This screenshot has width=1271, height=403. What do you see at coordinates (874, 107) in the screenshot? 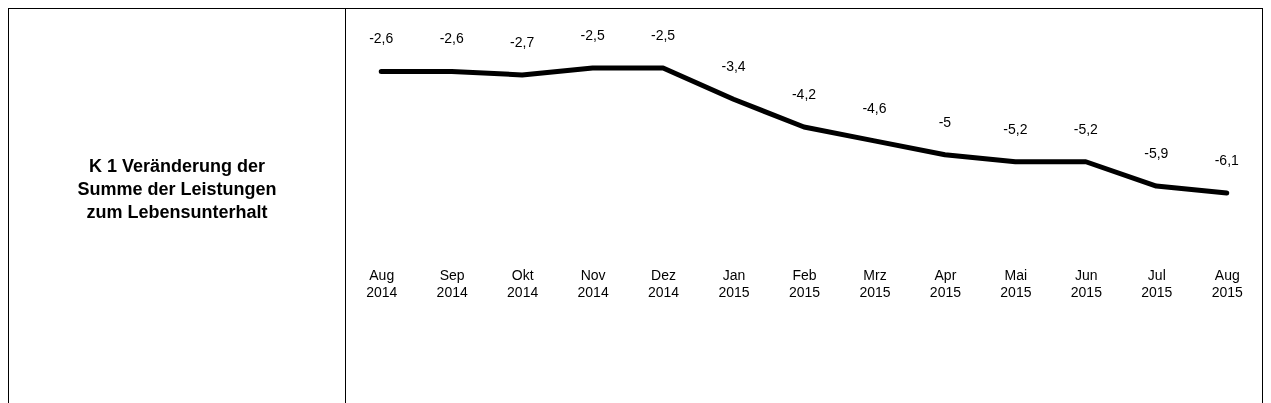
I see `data-label: -4,6` at bounding box center [874, 107].